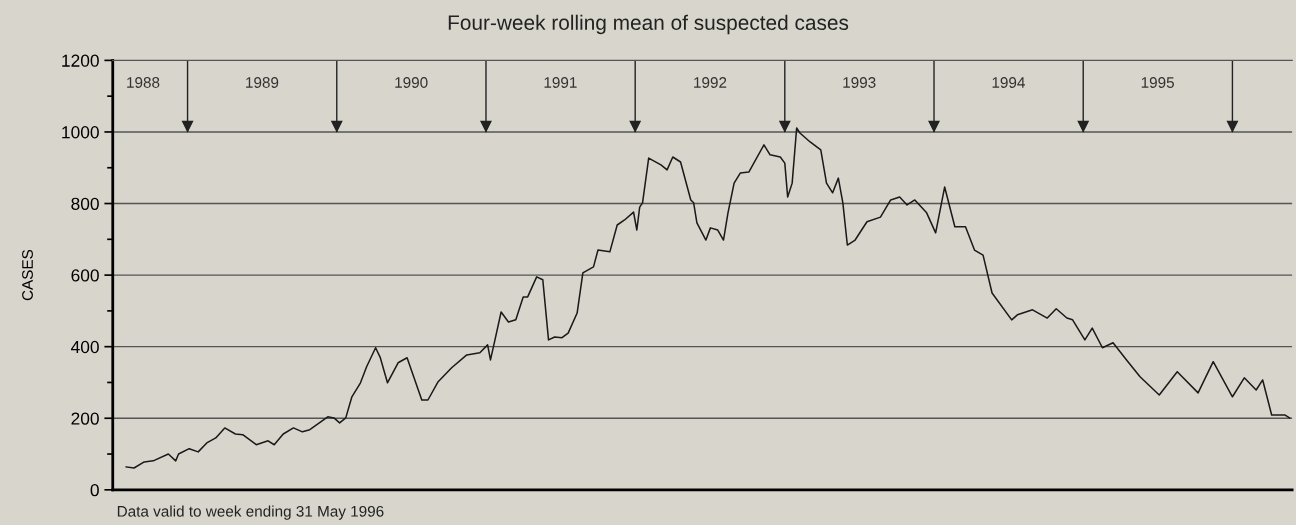  I want to click on y-tick-label: 1000, so click(80, 132).